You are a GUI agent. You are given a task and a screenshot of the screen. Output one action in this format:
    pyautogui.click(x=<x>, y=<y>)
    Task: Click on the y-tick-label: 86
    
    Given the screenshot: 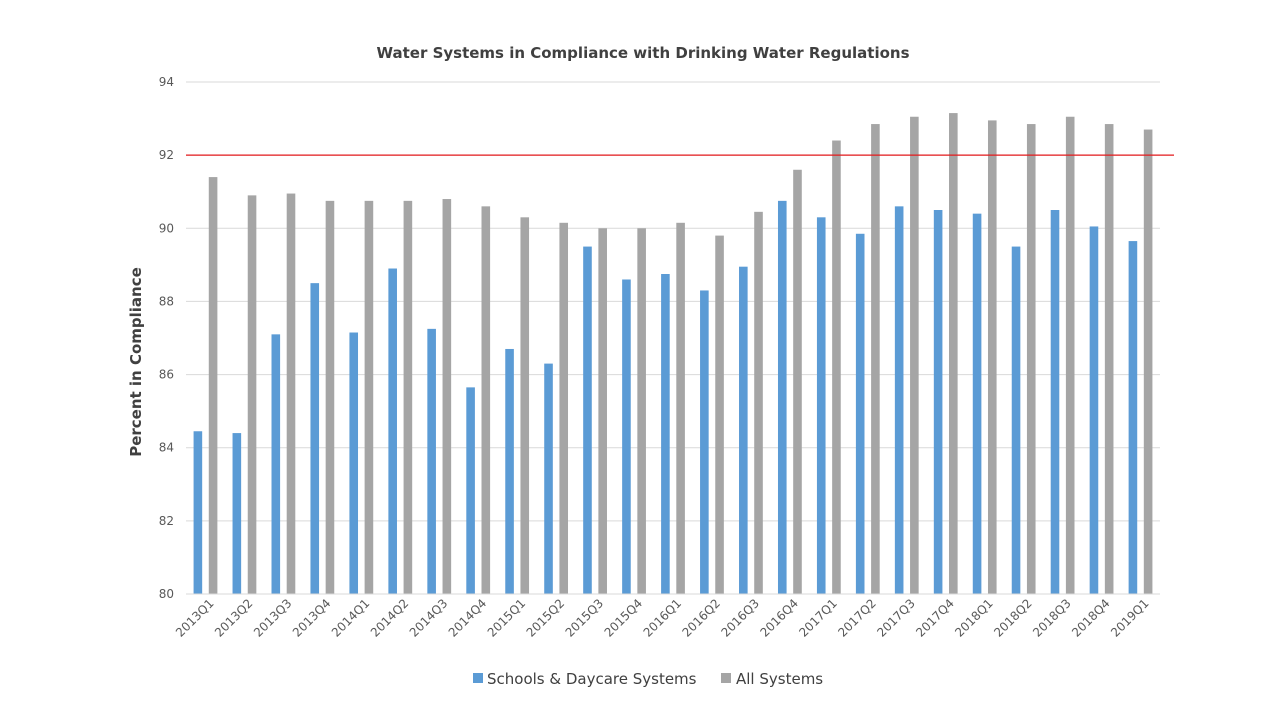 What is the action you would take?
    pyautogui.click(x=166, y=375)
    